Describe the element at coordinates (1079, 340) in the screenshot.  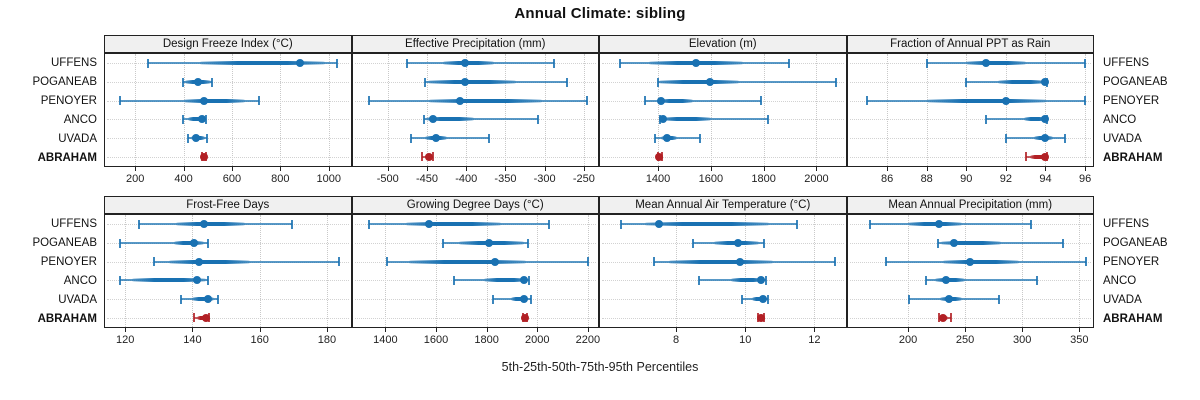
I see `axis-tick-label: 350` at that location.